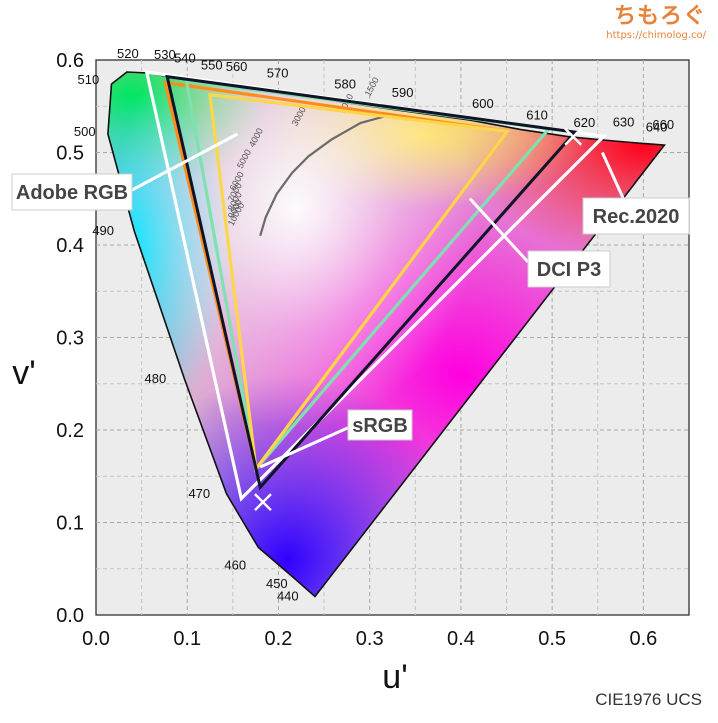  Describe the element at coordinates (657, 126) in the screenshot. I see `wavelength-label: 640` at that location.